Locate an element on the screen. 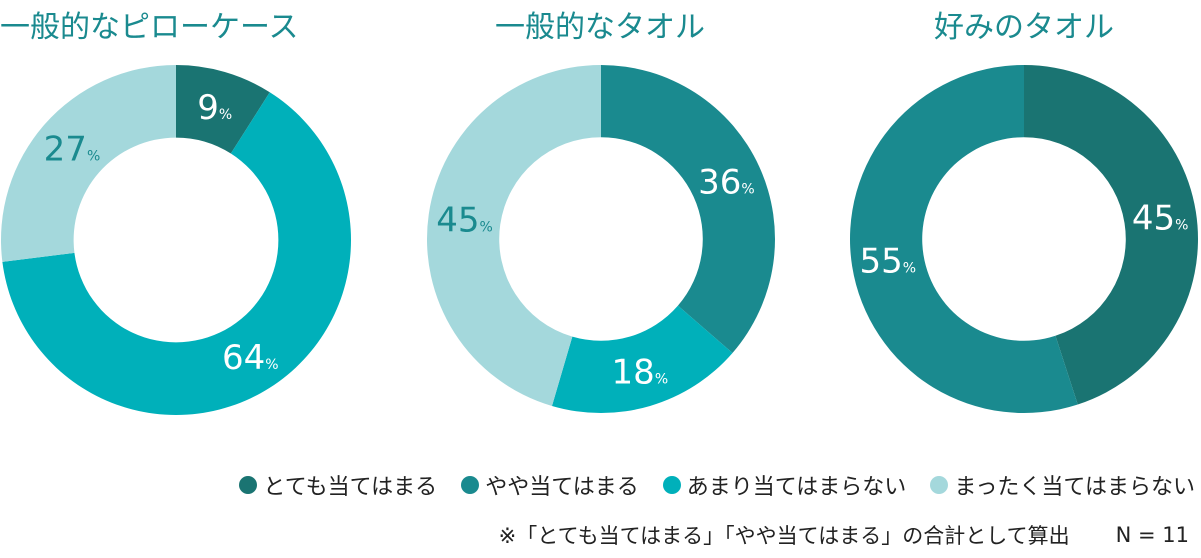 The width and height of the screenshot is (1201, 558). legend-item-not-very-true: あまり当てはまらない is located at coordinates (784, 485).